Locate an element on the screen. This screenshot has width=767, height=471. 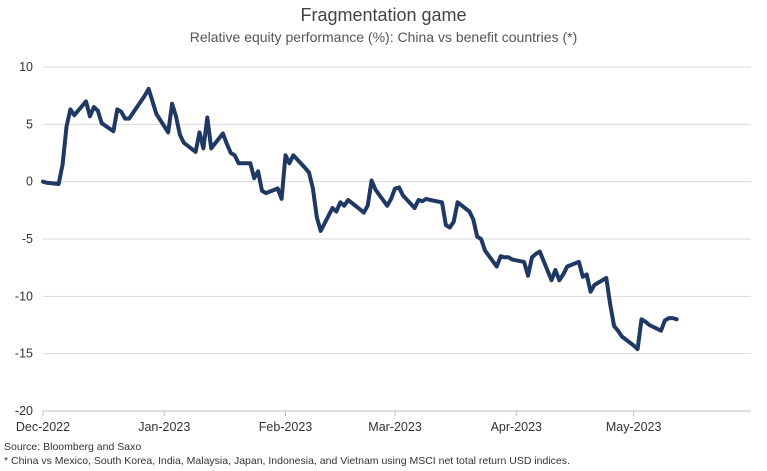
y-tick-label: 10 is located at coordinates (26, 67).